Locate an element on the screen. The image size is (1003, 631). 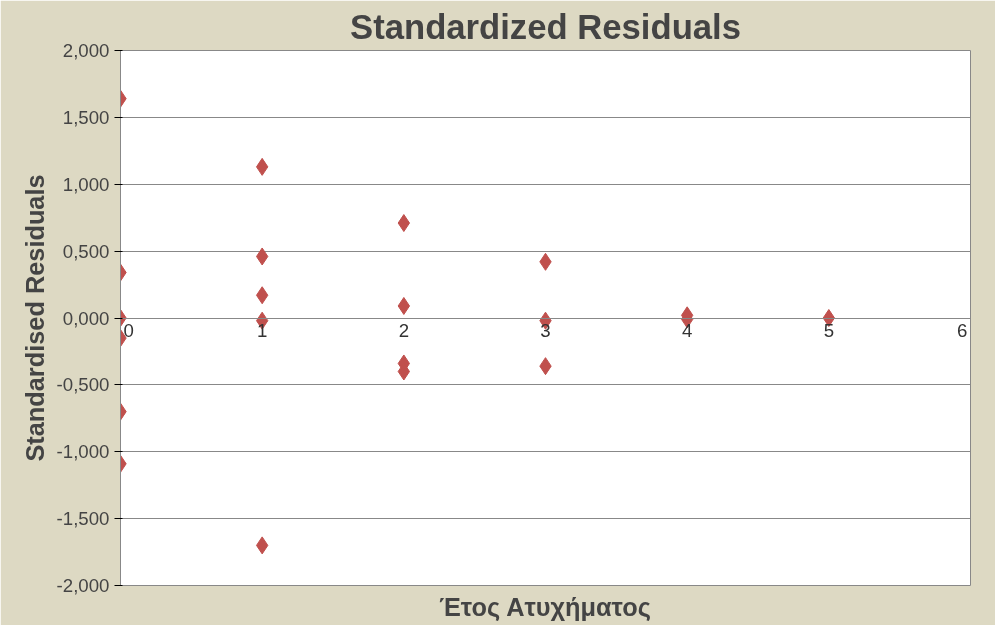
x-tick-label: 3 is located at coordinates (545, 330).